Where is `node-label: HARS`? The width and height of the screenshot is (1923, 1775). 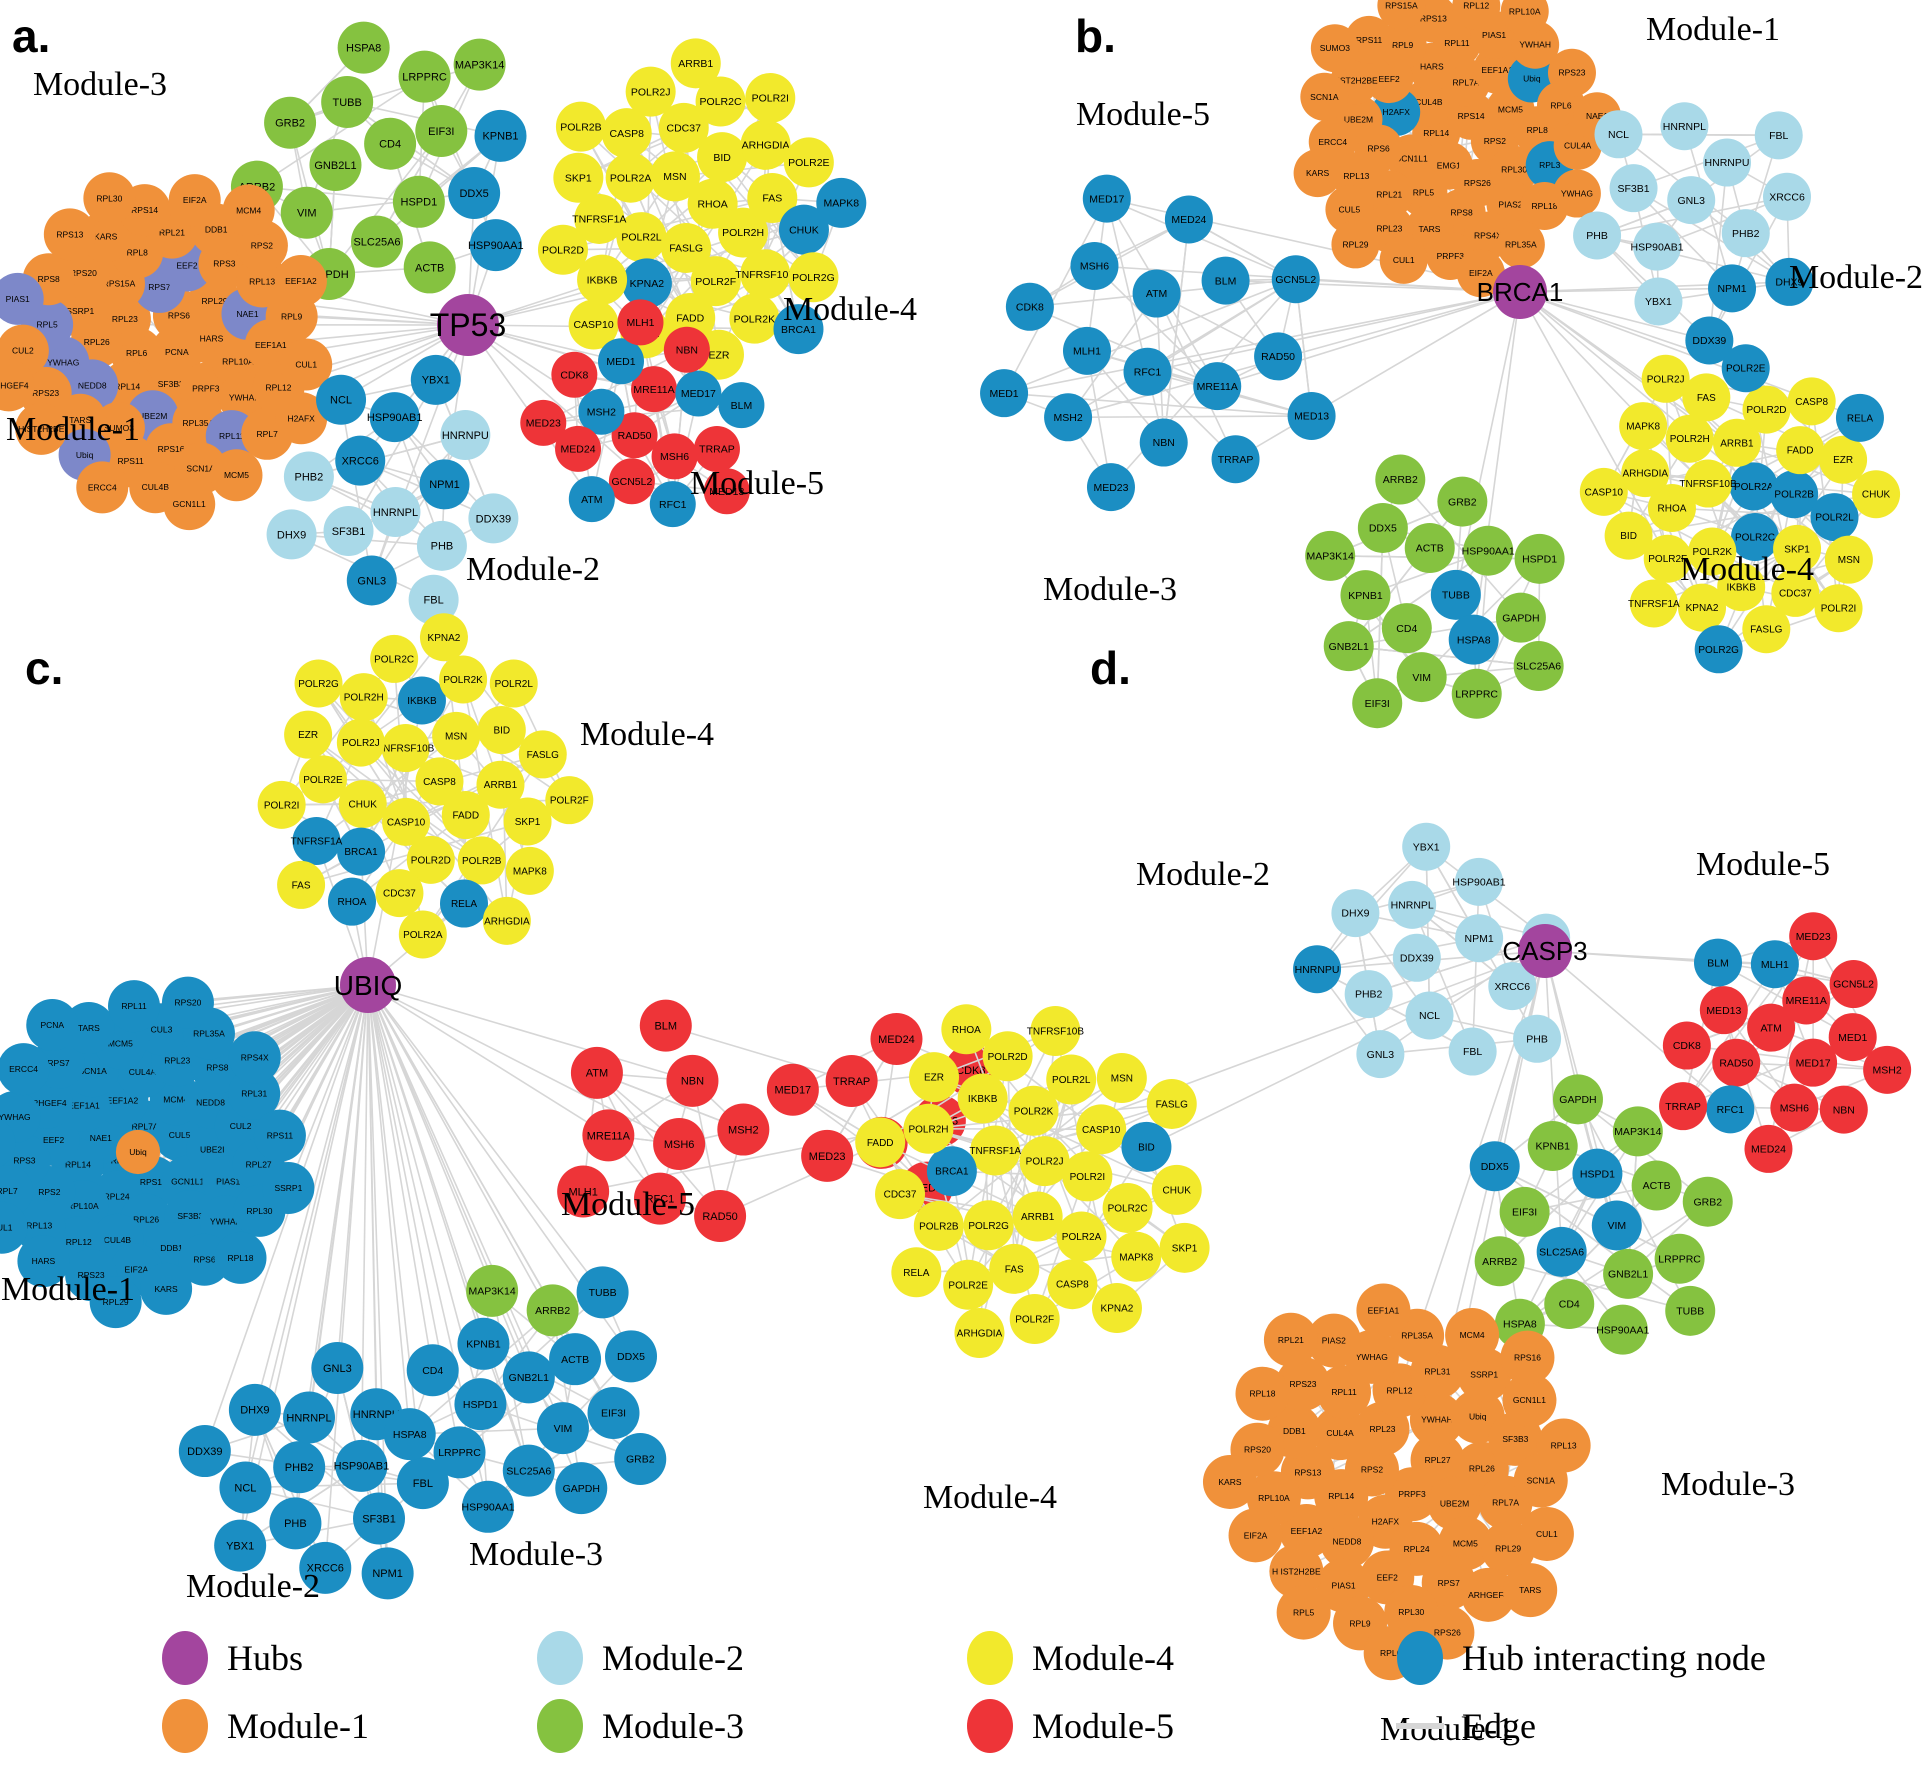
node-label: HARS is located at coordinates (1432, 67).